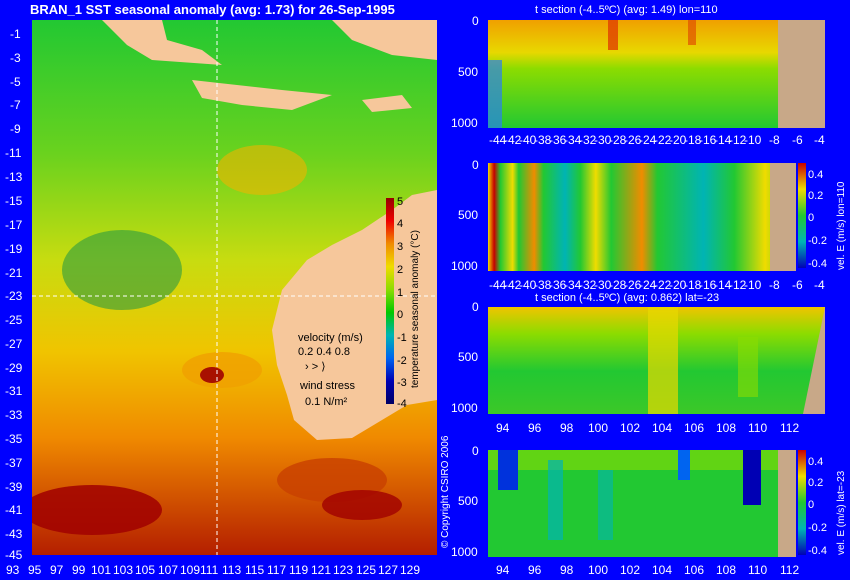 The image size is (850, 580). I want to click on y-tick: -43, so click(14, 534).